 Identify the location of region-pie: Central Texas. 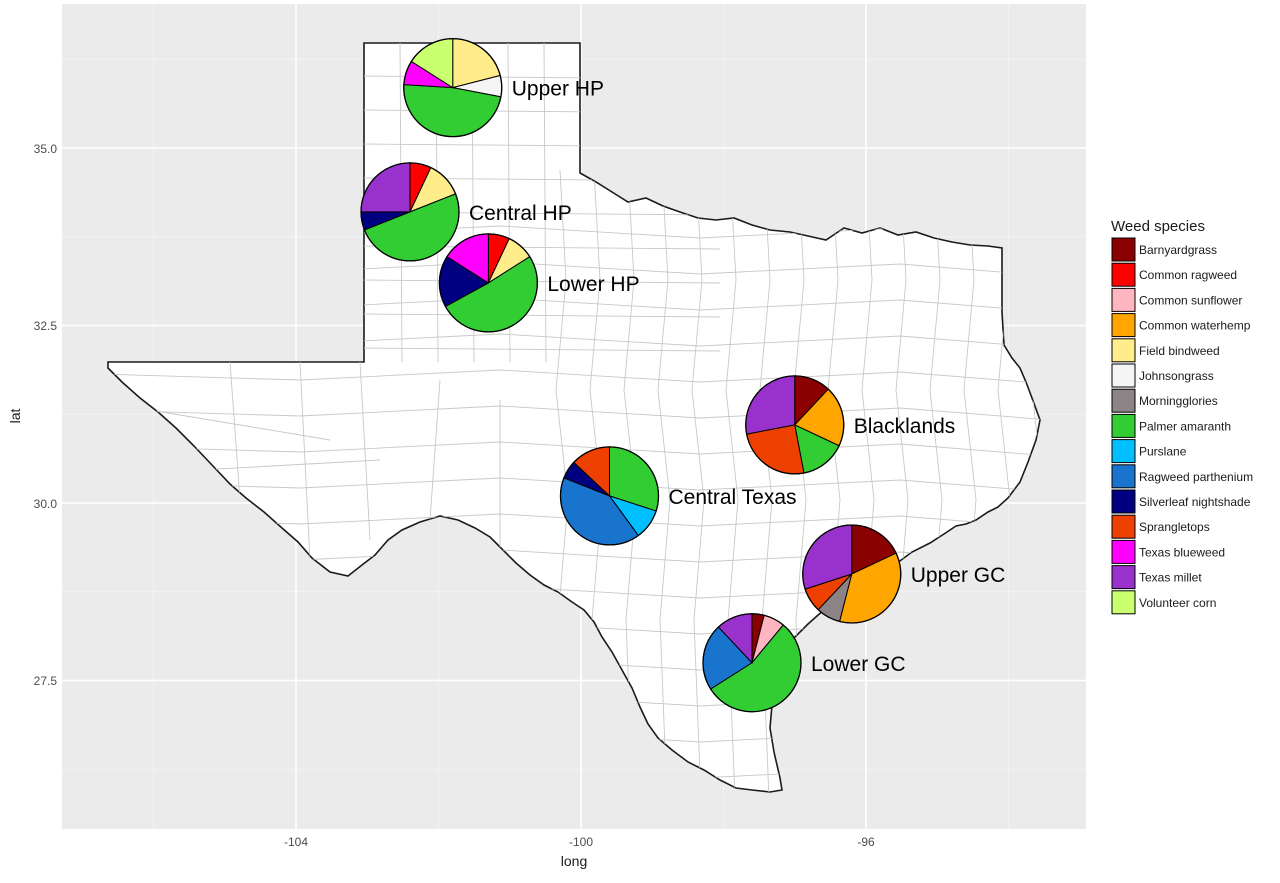
(678, 496).